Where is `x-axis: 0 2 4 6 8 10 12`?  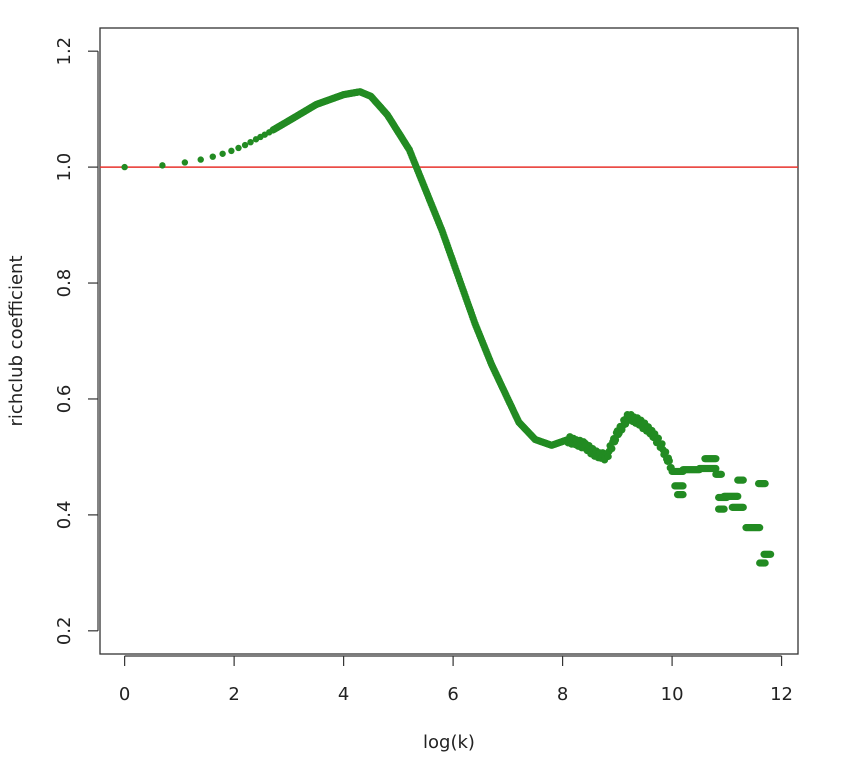
x-axis: 0 2 4 6 8 10 12 is located at coordinates (456, 680).